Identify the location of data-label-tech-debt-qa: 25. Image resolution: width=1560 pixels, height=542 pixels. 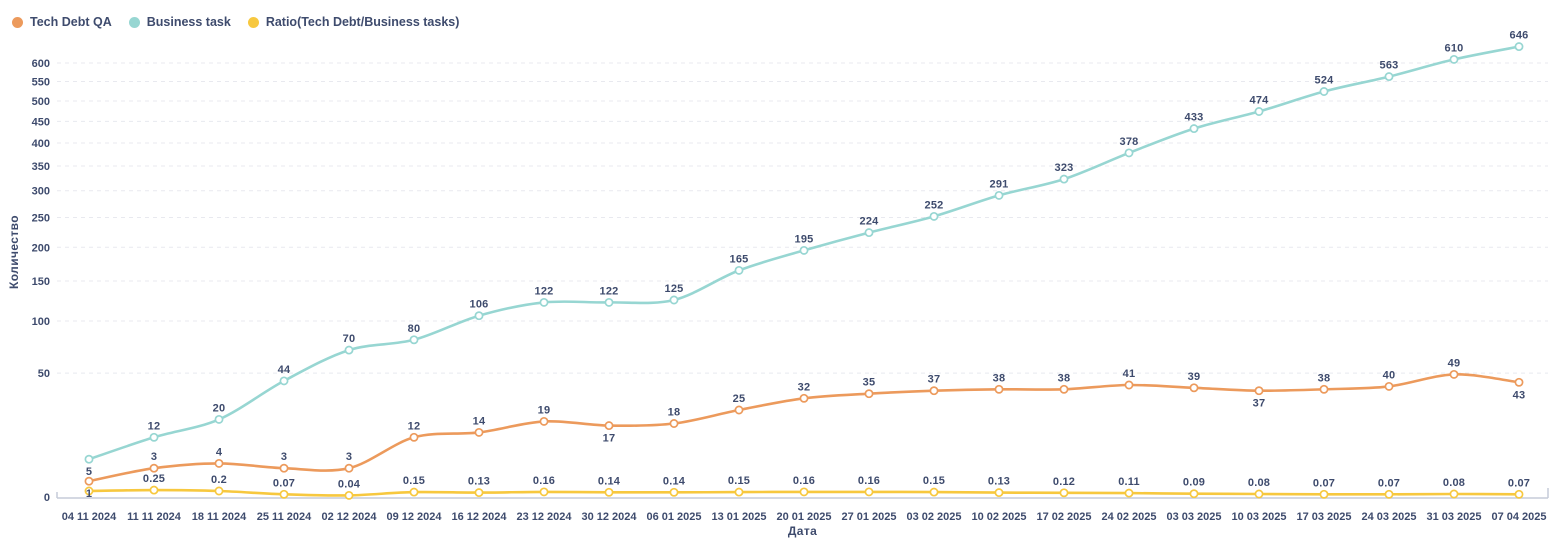
(739, 399).